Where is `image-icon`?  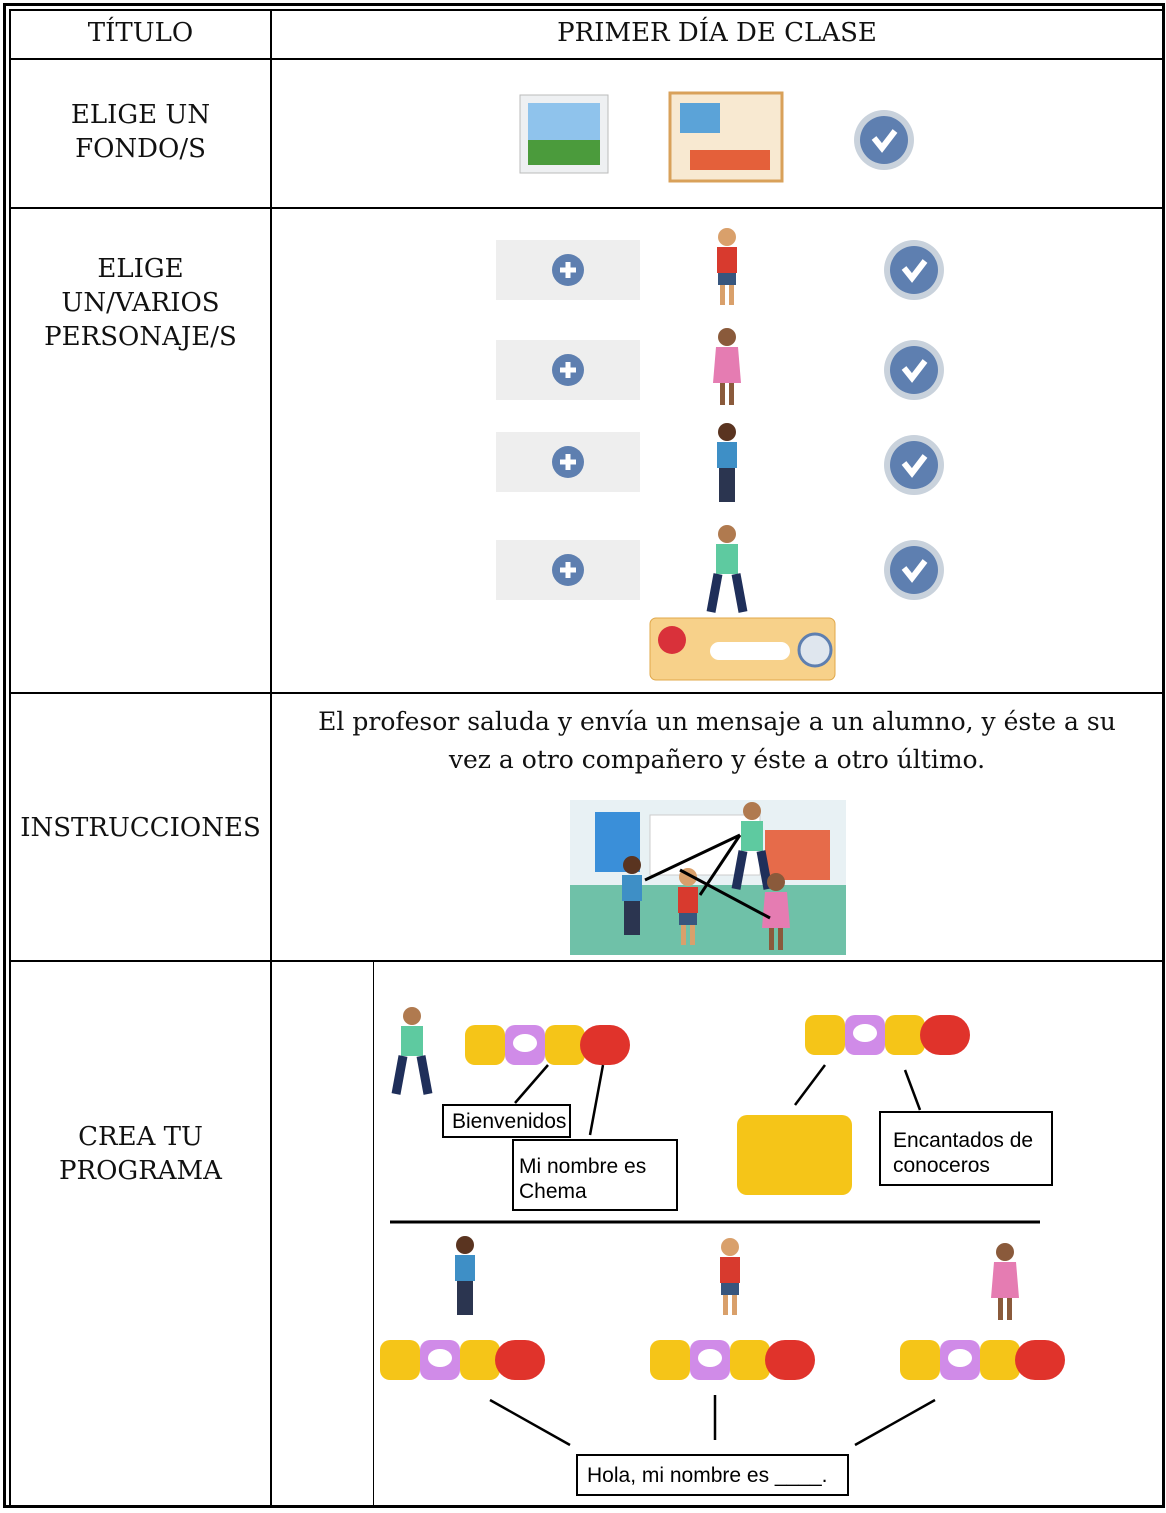
image-icon is located at coordinates (564, 152).